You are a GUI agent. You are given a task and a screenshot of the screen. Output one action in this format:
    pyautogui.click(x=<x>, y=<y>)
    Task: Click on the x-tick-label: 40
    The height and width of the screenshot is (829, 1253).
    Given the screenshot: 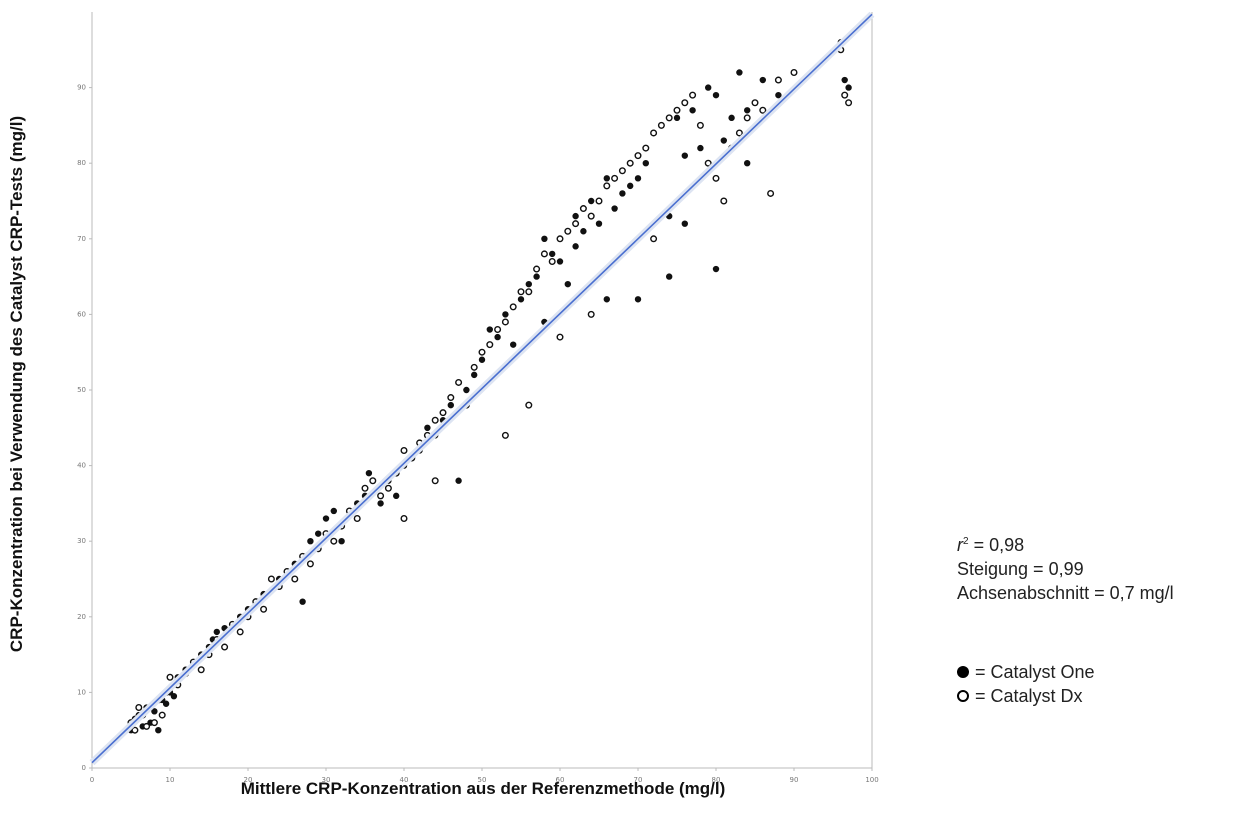 What is the action you would take?
    pyautogui.click(x=404, y=780)
    